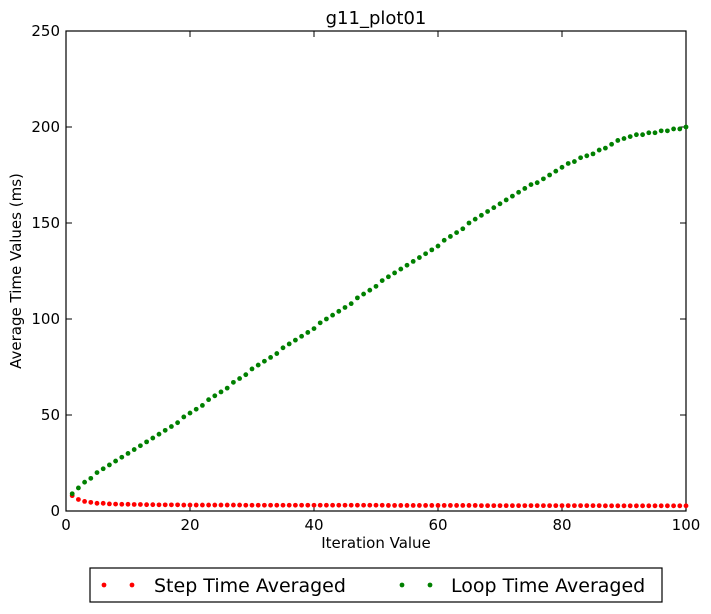  What do you see at coordinates (548, 586) in the screenshot?
I see `legend-label-loop-time: Loop Time Averaged` at bounding box center [548, 586].